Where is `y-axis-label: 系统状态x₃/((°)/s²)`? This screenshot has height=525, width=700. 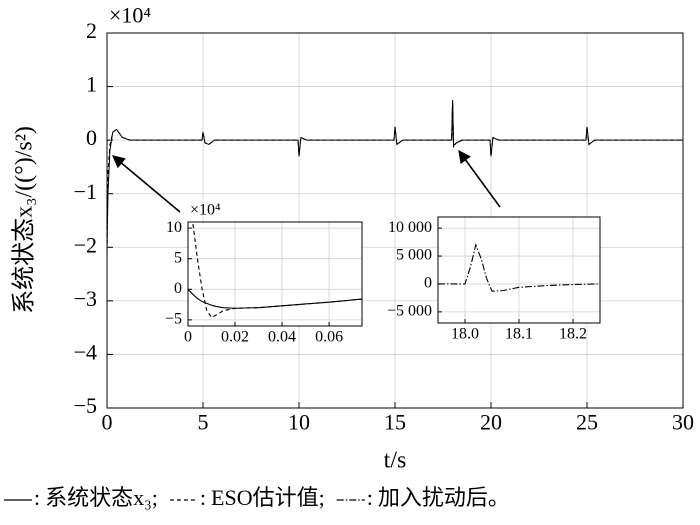
y-axis-label: 系统状态x₃/((°)/s²) is located at coordinates (24, 220).